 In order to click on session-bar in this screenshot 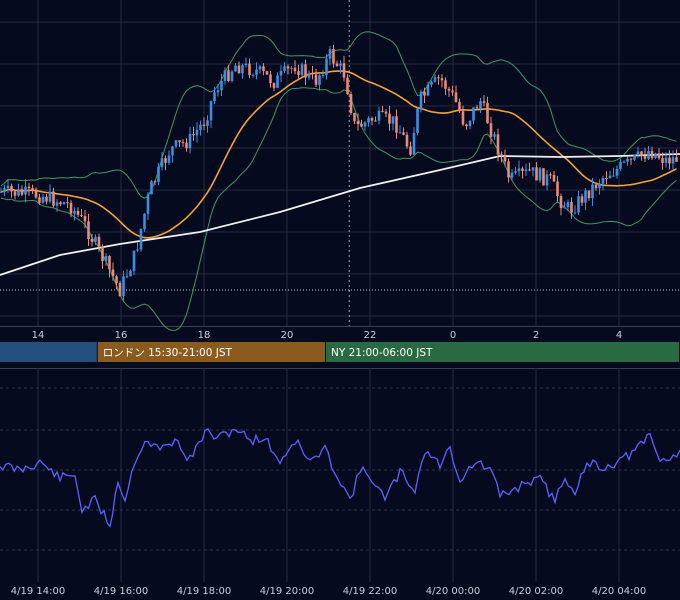, I will do `click(48, 352)`.